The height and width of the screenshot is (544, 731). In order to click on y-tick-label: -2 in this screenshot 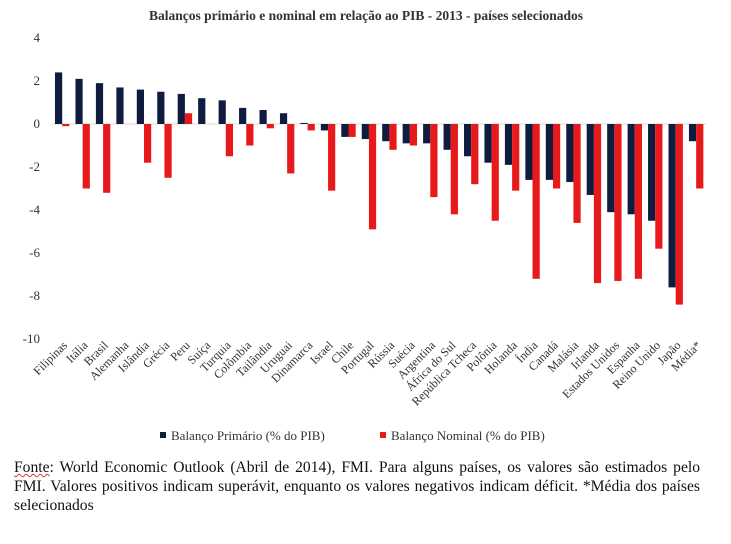, I will do `click(34, 166)`.